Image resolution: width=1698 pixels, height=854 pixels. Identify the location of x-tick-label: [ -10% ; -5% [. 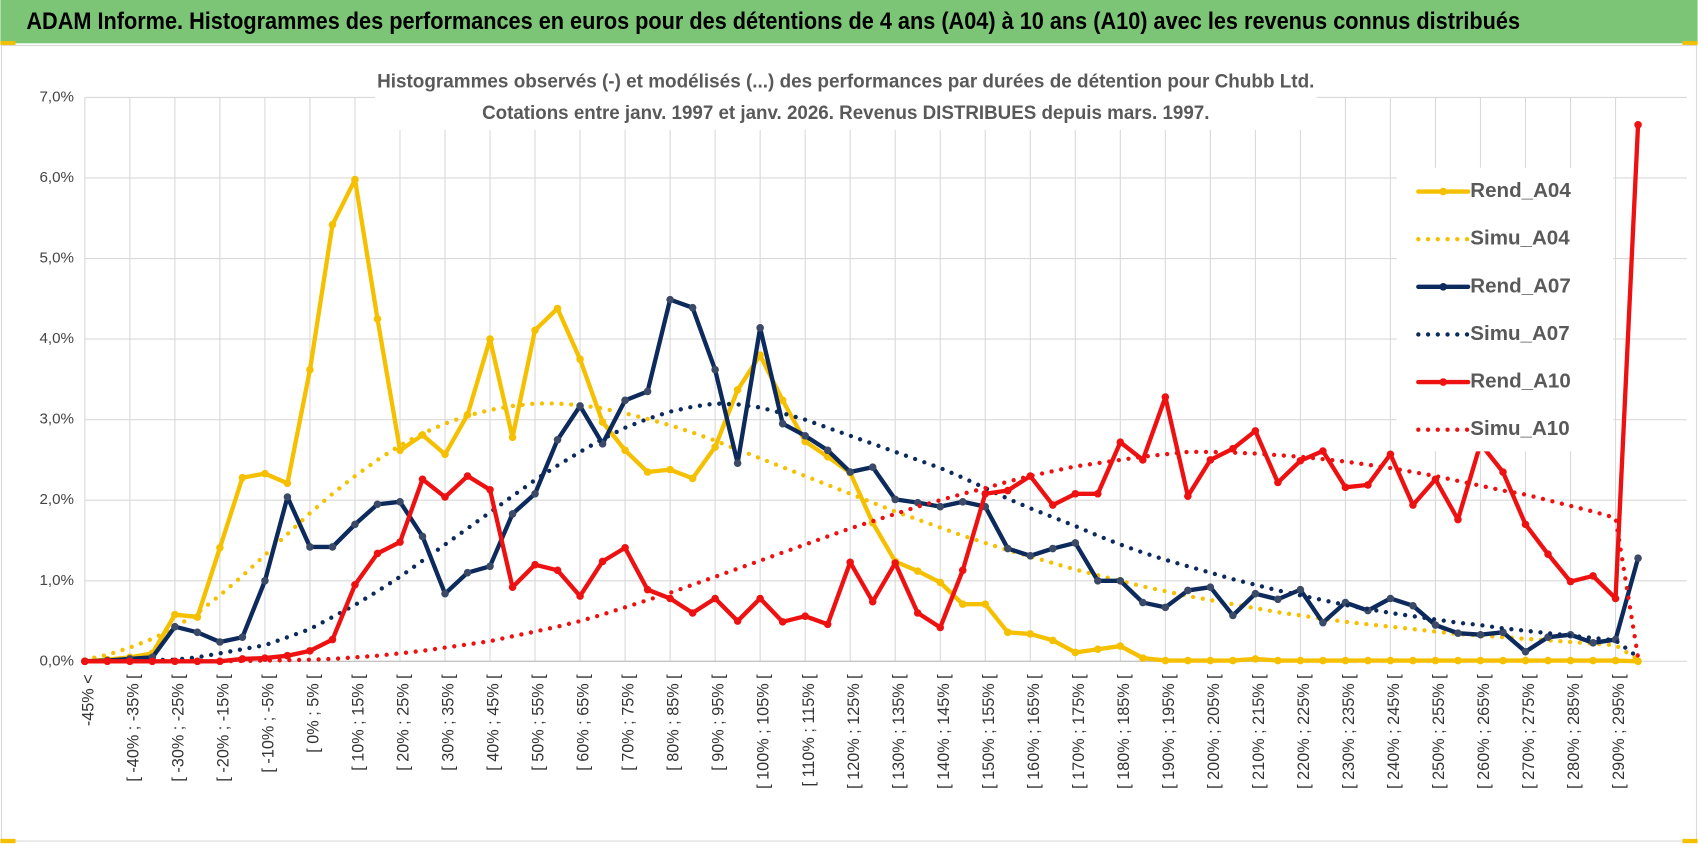
(269, 723).